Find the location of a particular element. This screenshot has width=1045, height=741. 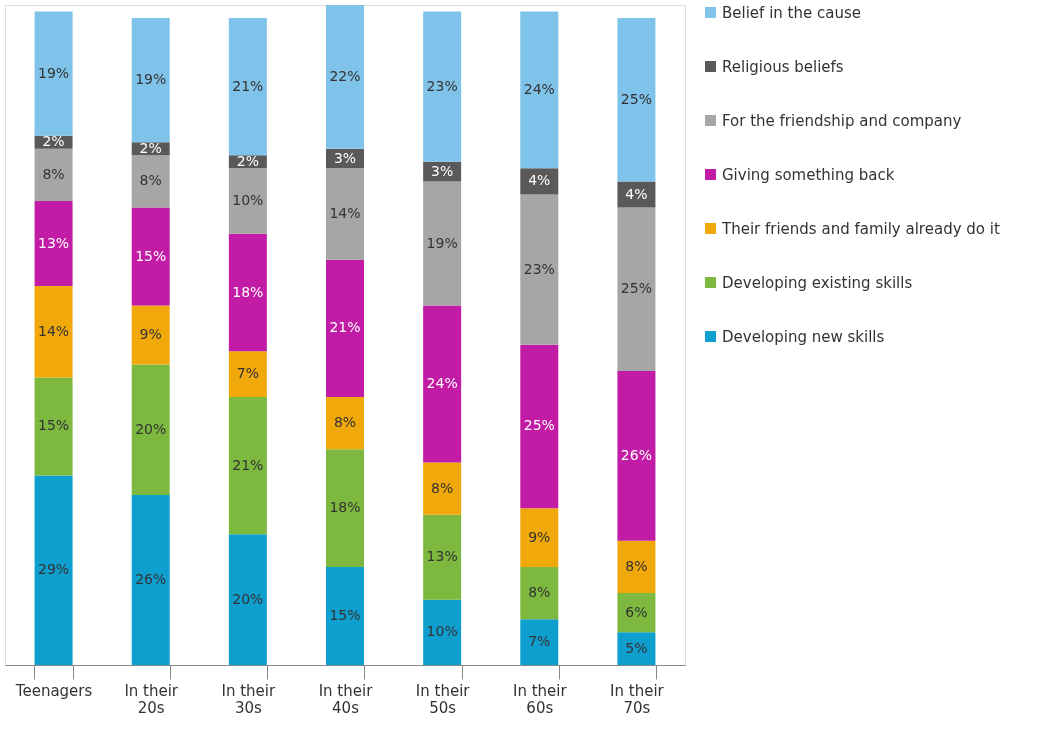

data-label: 5% is located at coordinates (636, 647).